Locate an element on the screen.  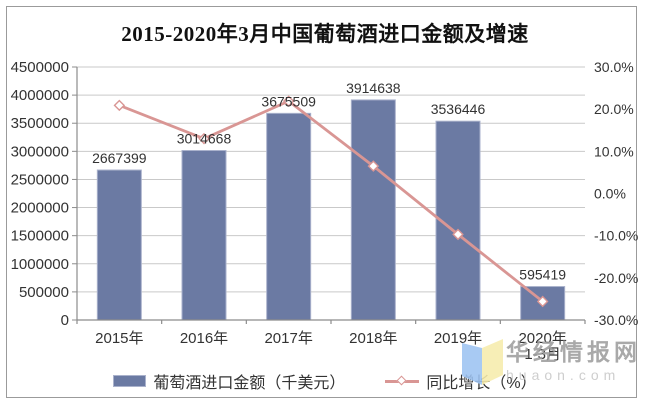
y-axis-left-tick-label: 2000000 is located at coordinates (40, 208).